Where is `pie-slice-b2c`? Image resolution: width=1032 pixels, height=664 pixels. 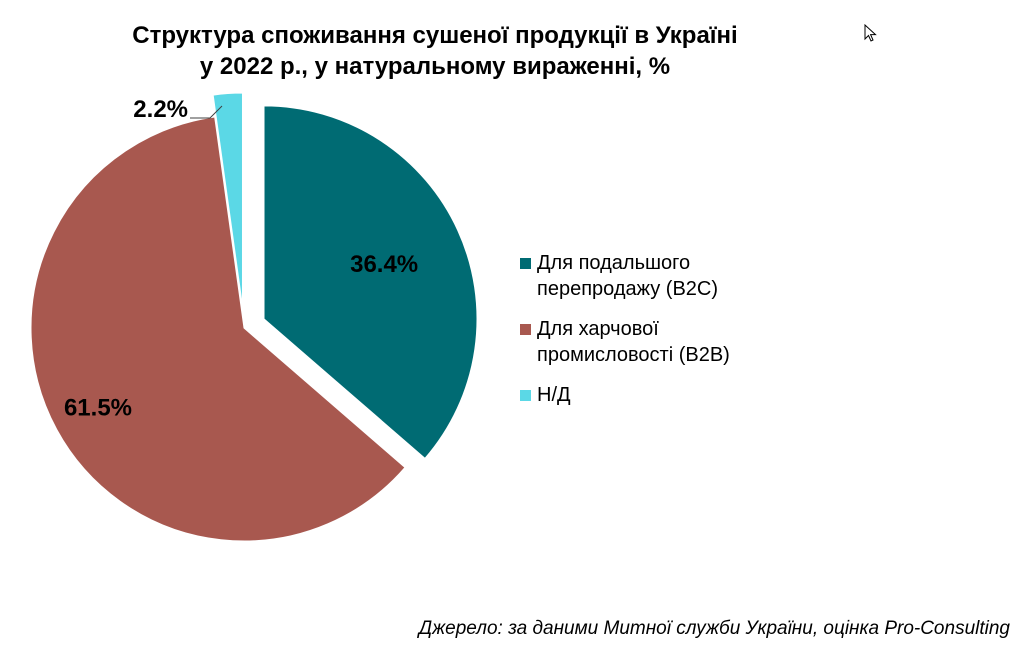
pie-slice-b2c is located at coordinates (370, 282).